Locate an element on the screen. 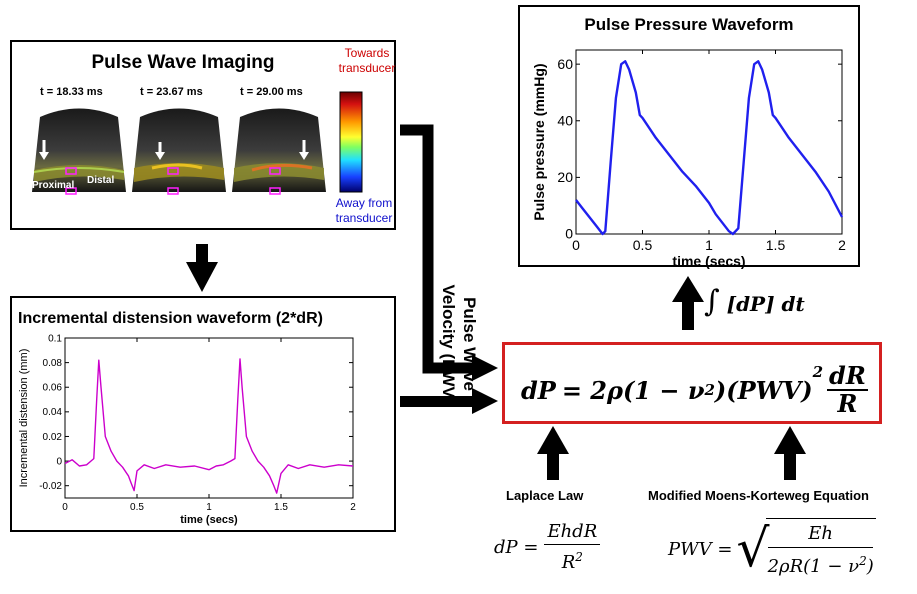 The width and height of the screenshot is (917, 594). main-eq-sup2: 2 is located at coordinates (818, 372).